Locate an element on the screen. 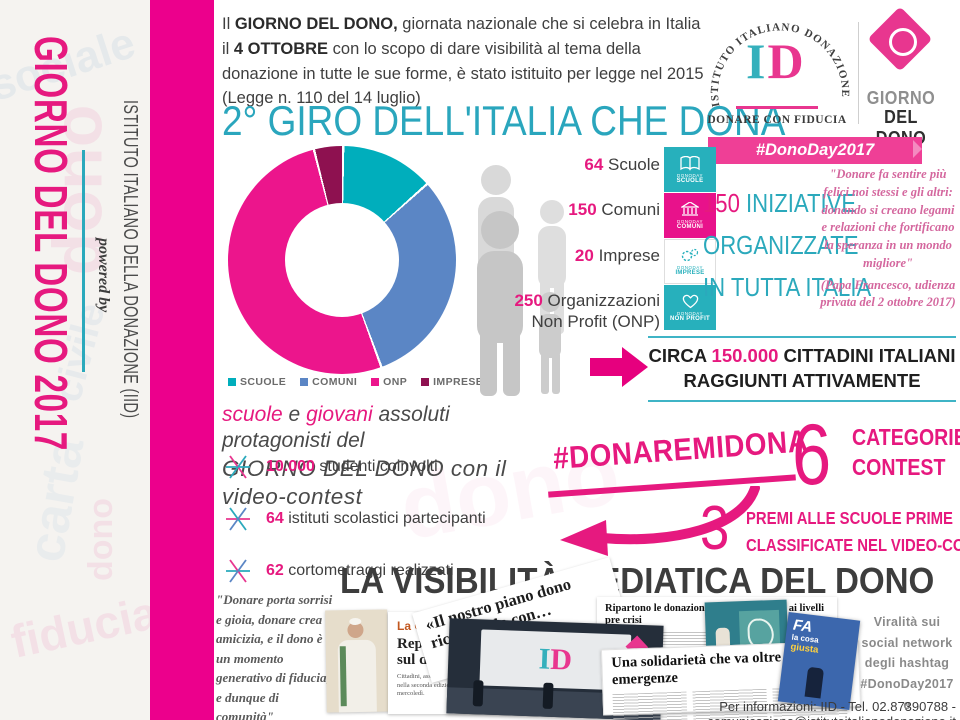  giorno-label: GIORNO is located at coordinates (901, 98).